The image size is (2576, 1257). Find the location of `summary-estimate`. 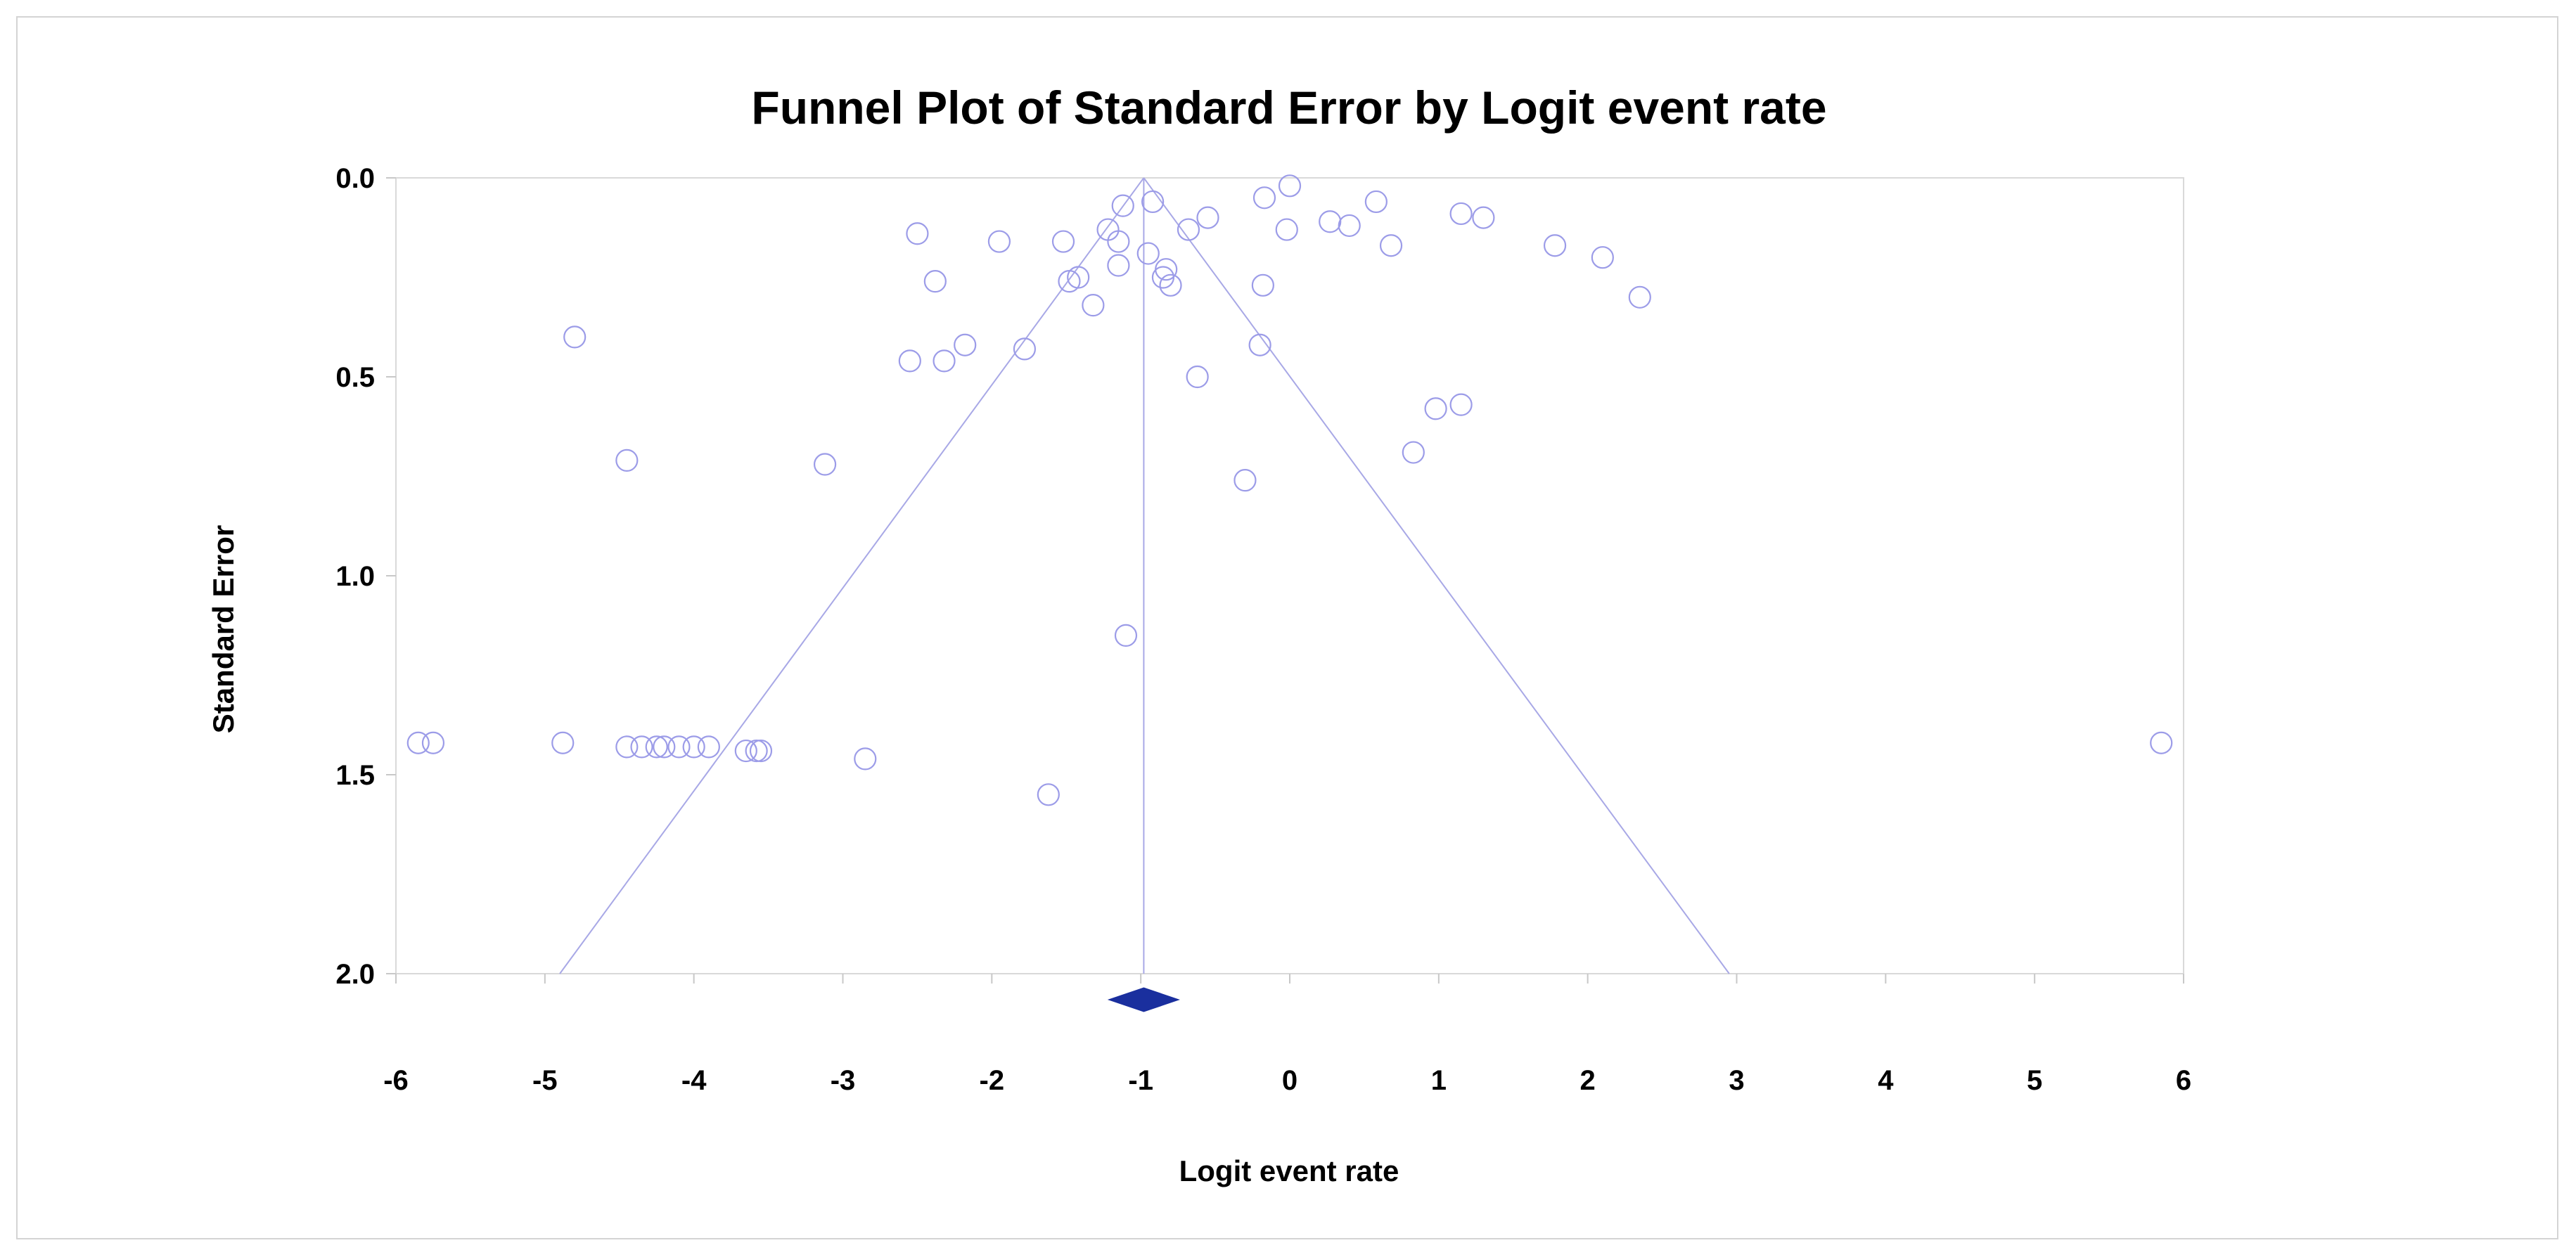

summary-estimate is located at coordinates (1143, 999).